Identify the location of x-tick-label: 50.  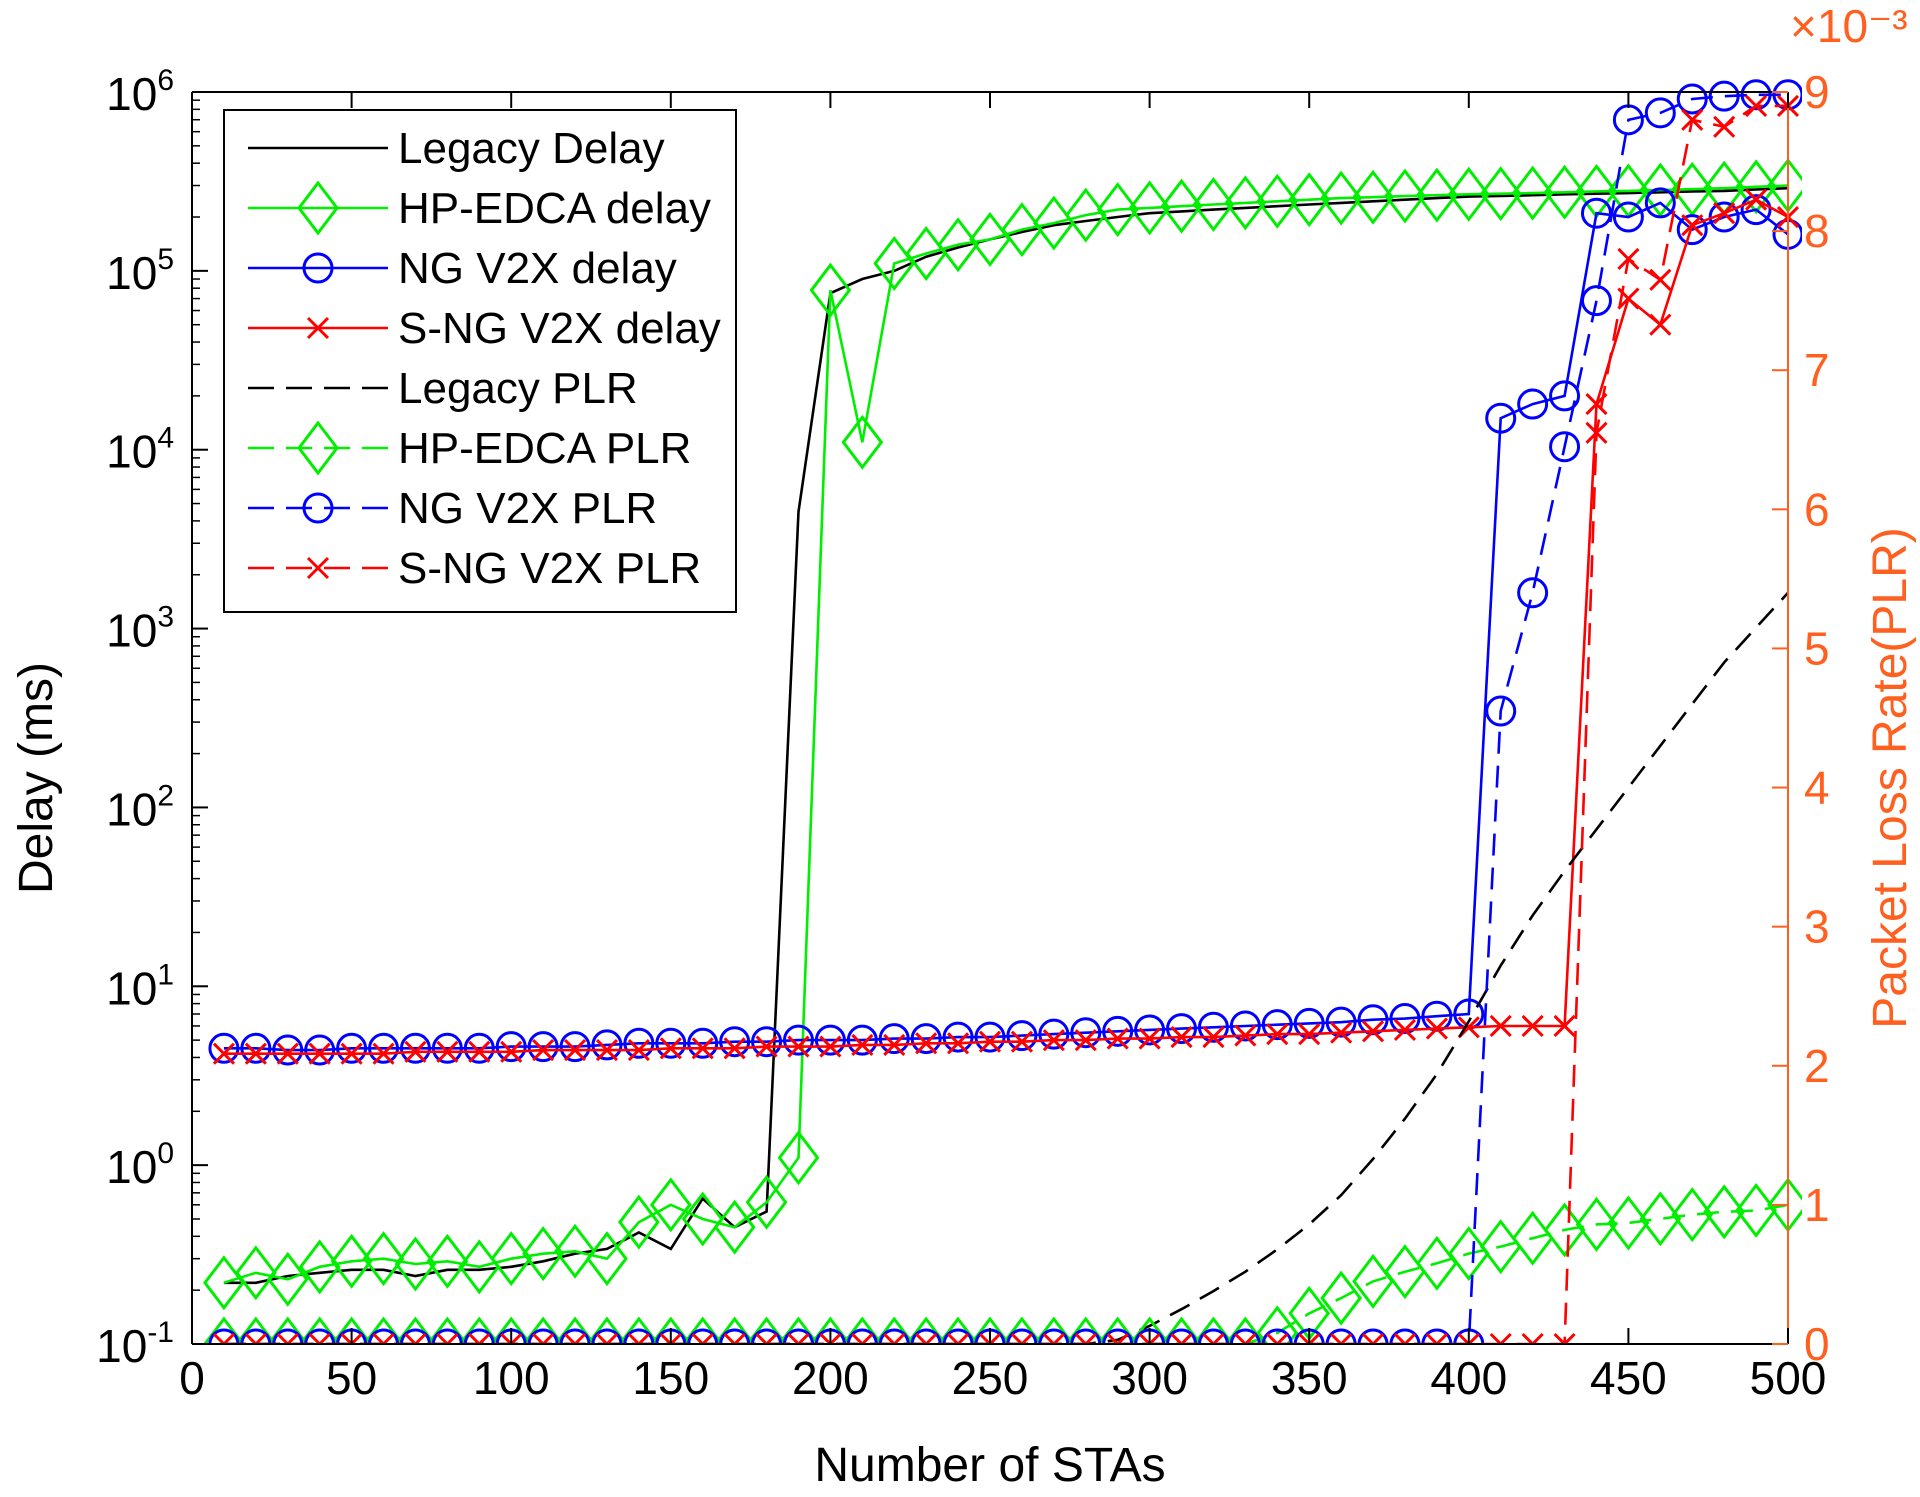
(351, 1378).